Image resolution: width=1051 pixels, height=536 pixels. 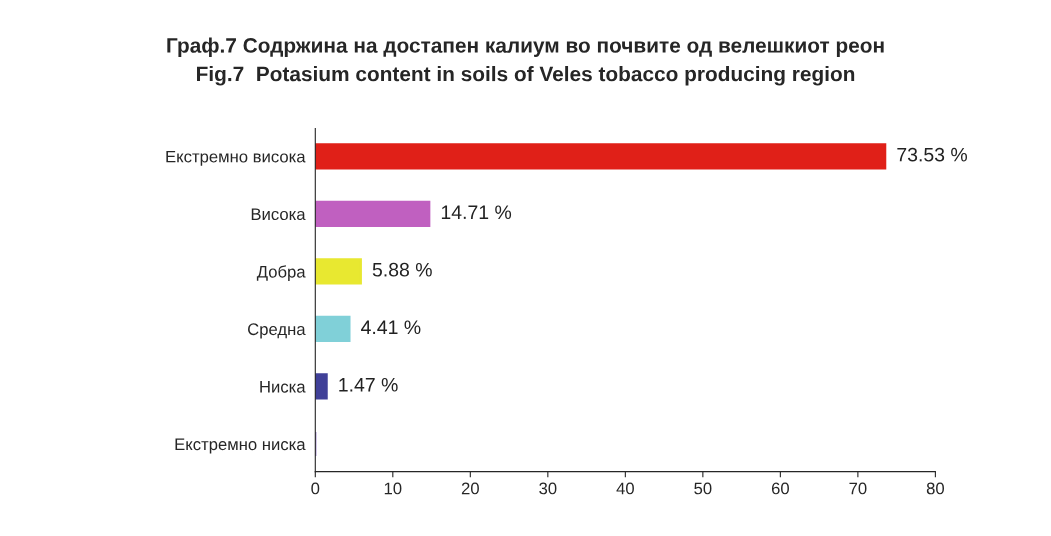 I want to click on x-tick-label: 30, so click(x=548, y=488).